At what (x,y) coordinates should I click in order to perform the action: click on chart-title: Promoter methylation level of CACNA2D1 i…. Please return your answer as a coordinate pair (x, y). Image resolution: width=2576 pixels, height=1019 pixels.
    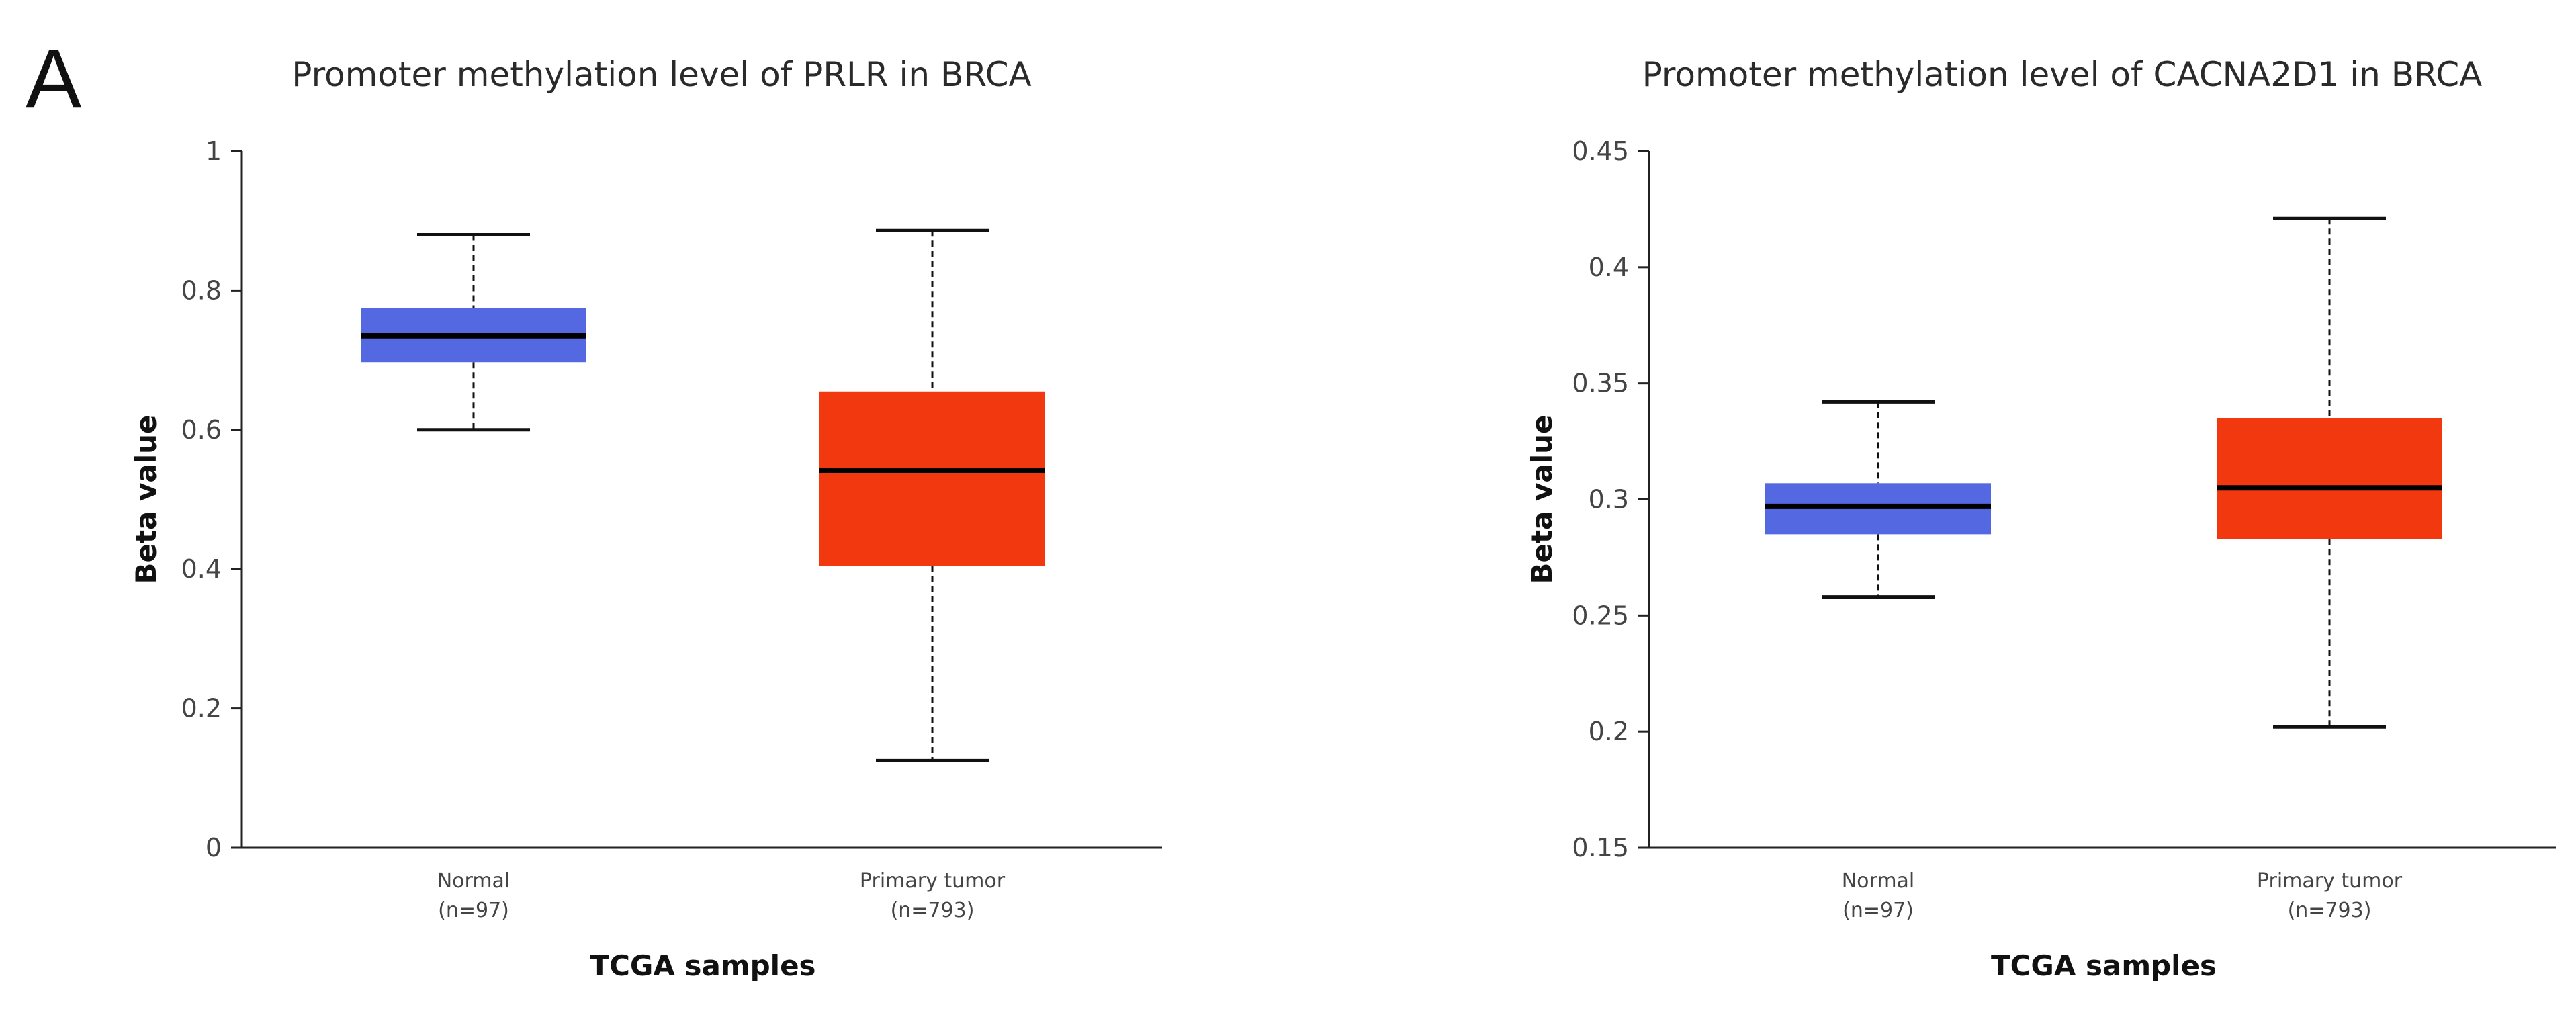
    Looking at the image, I should click on (2062, 74).